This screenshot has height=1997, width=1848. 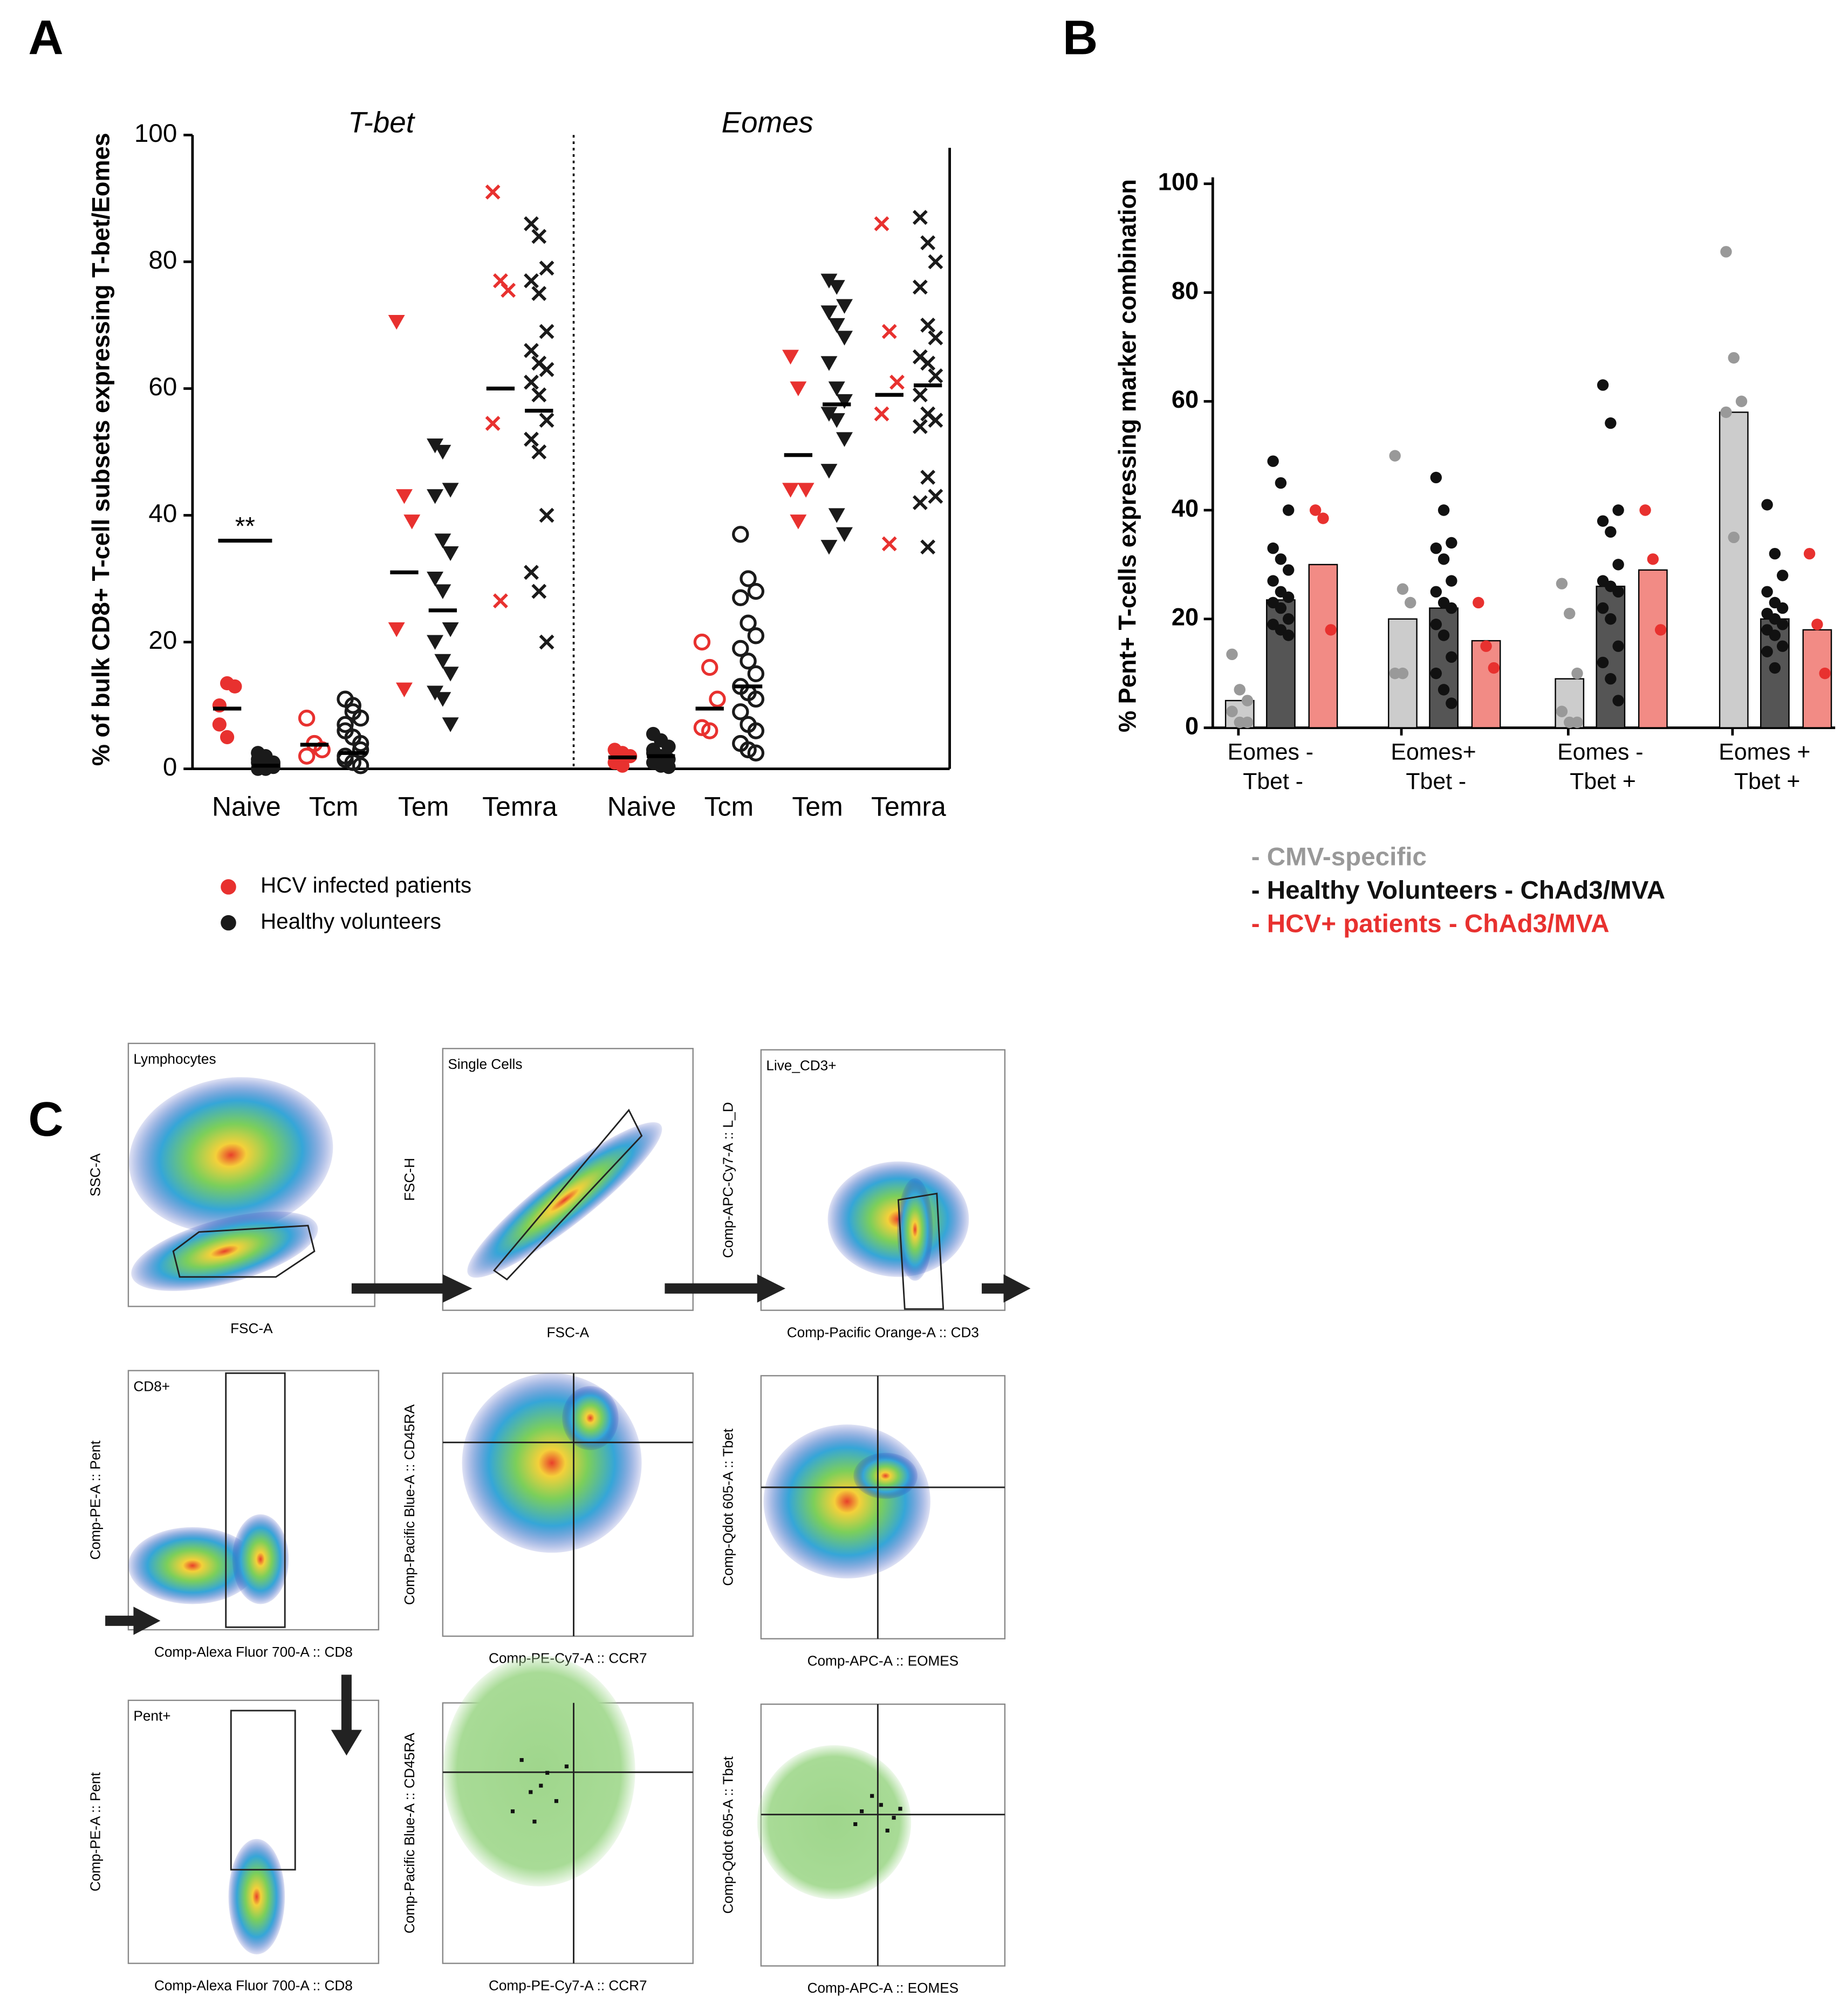 What do you see at coordinates (175, 1059) in the screenshot?
I see `gate-name: Lymphocytes` at bounding box center [175, 1059].